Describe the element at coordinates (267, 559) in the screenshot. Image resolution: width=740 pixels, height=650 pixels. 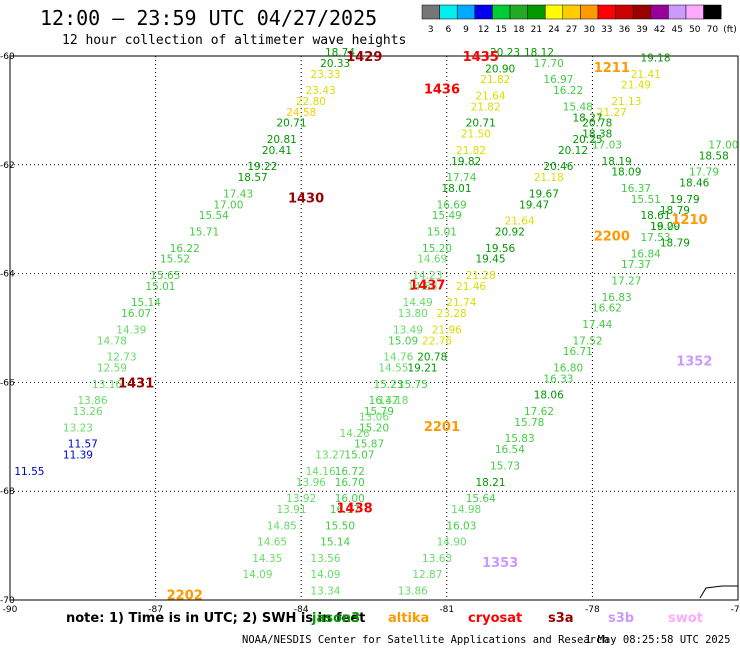
I see `wave-height-value: 14.35` at that location.